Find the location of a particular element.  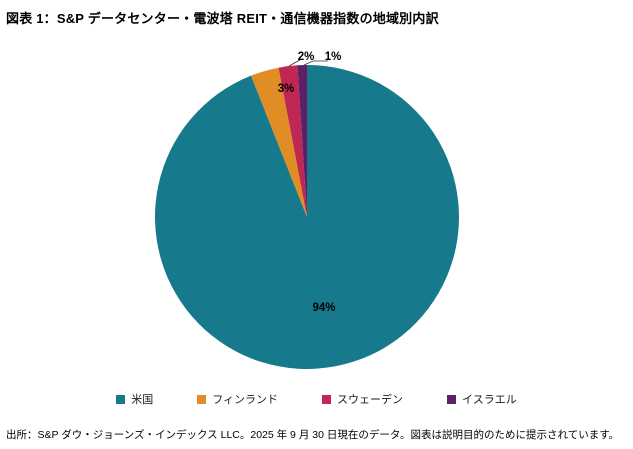

legend-item-israel: イスラエル is located at coordinates (482, 399).